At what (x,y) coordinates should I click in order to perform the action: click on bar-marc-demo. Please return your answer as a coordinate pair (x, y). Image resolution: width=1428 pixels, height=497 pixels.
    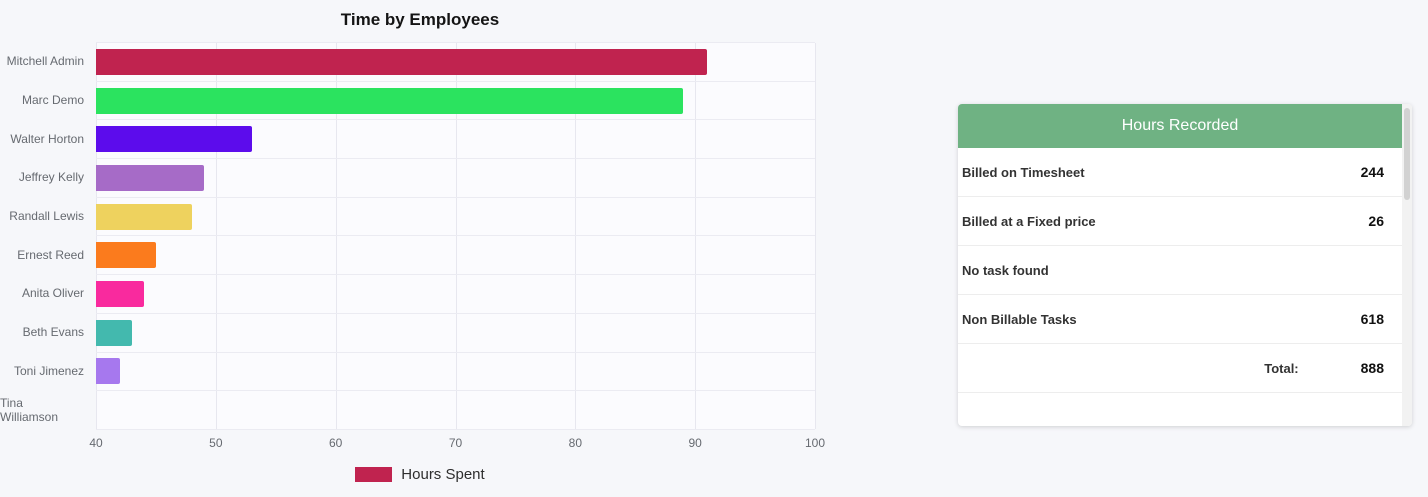
    Looking at the image, I should click on (390, 100).